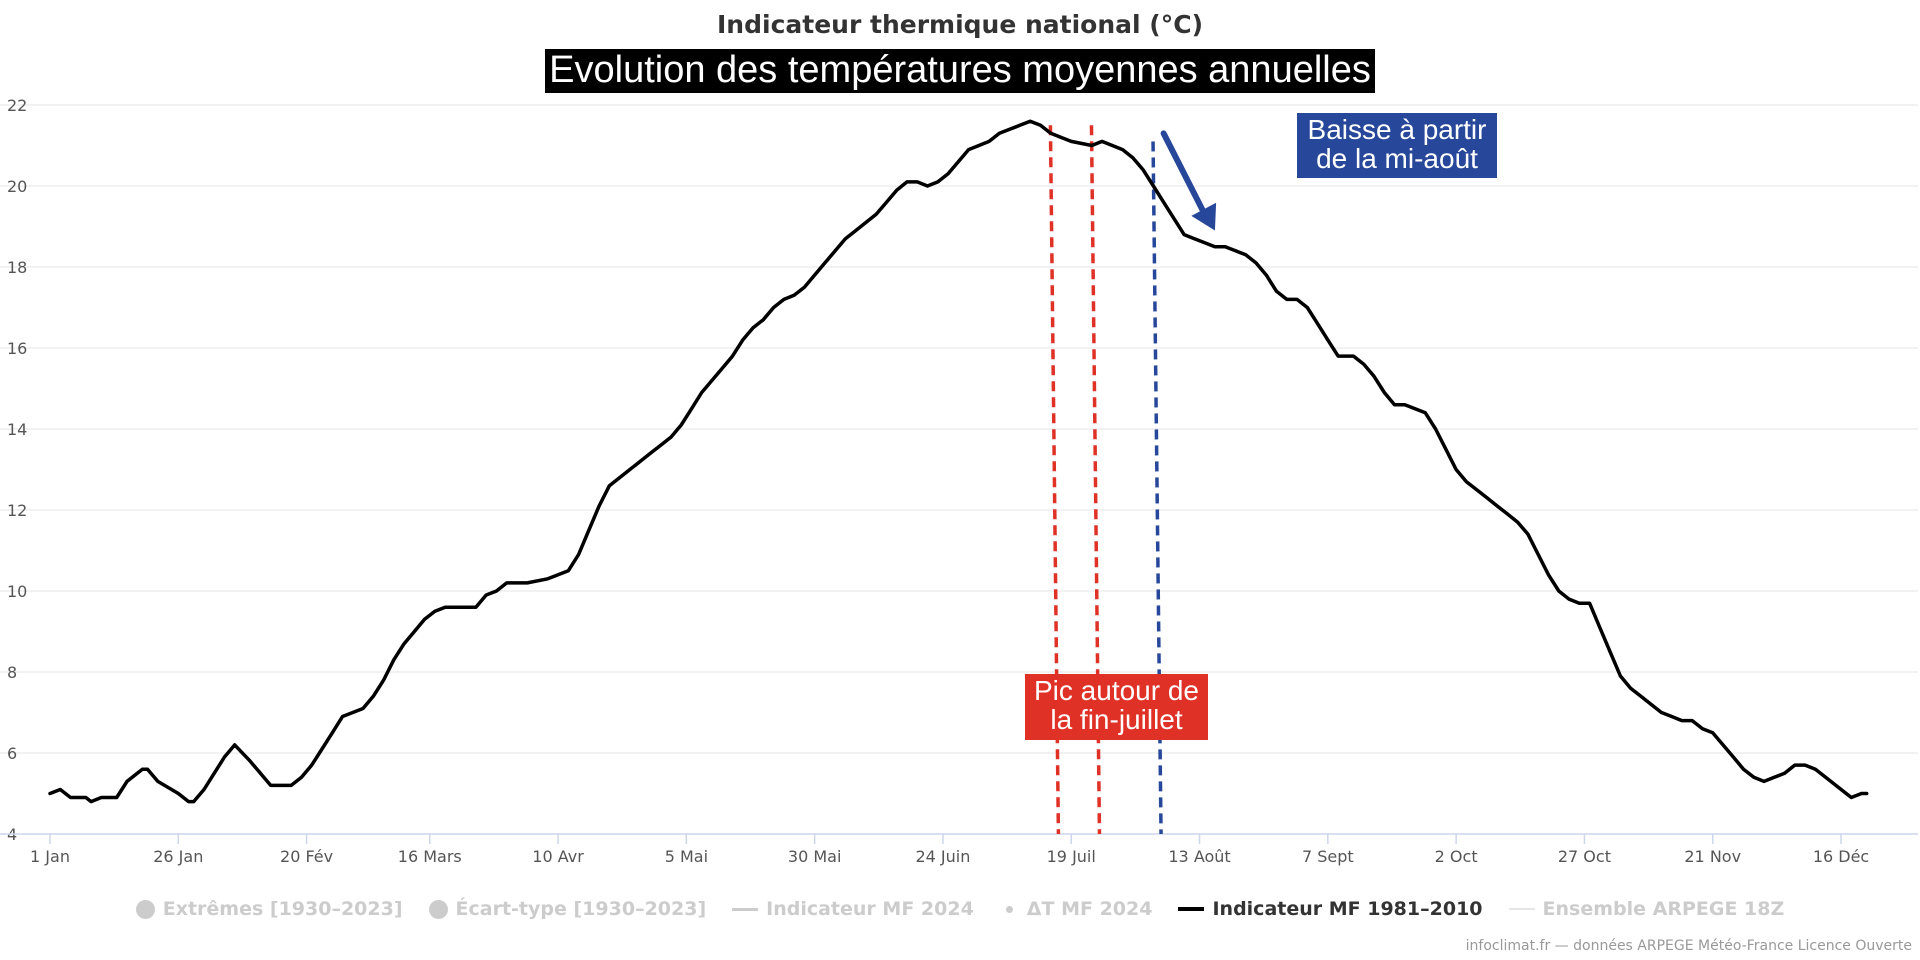 This screenshot has height=960, width=1920. What do you see at coordinates (870, 909) in the screenshot?
I see `legend-label: Indicateur MF 2024` at bounding box center [870, 909].